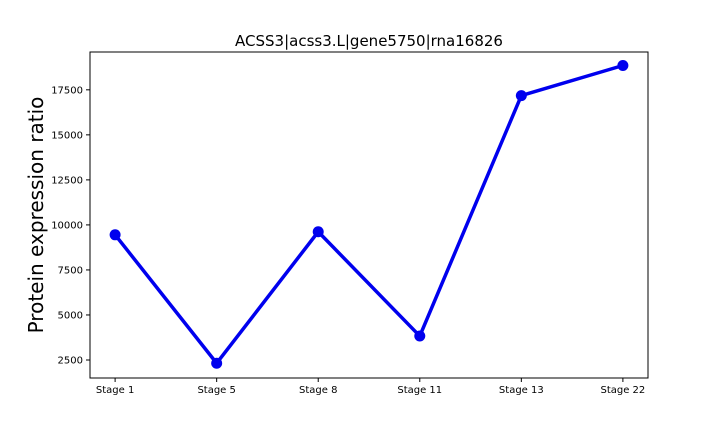 The height and width of the screenshot is (432, 720). I want to click on y-tick-label: 12500, so click(67, 180).